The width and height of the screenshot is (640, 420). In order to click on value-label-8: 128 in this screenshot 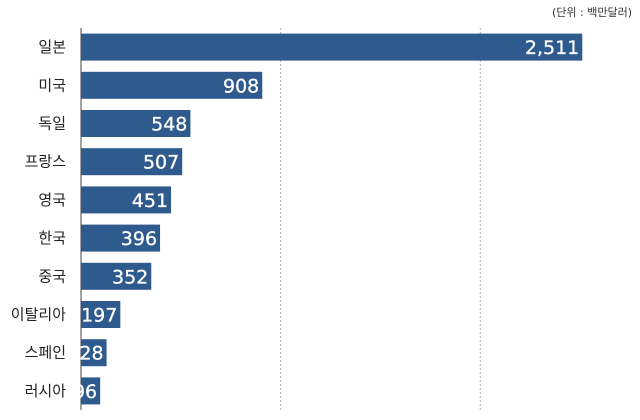, I will do `click(85, 354)`.